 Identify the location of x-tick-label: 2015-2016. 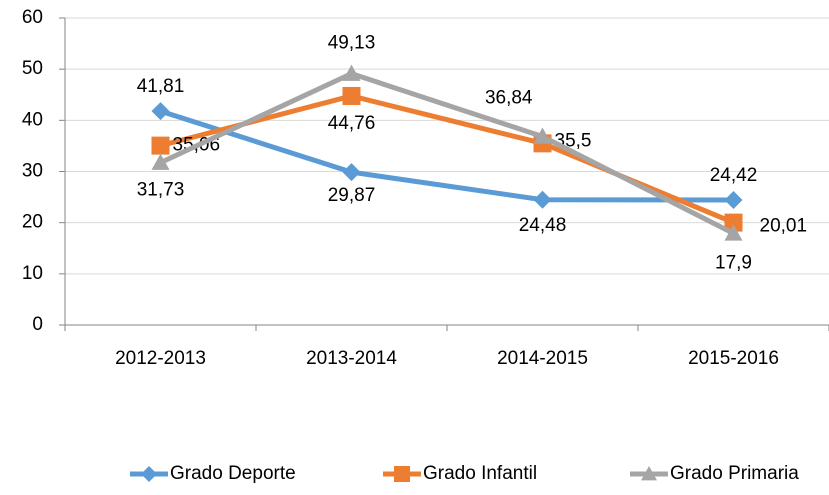
(733, 358).